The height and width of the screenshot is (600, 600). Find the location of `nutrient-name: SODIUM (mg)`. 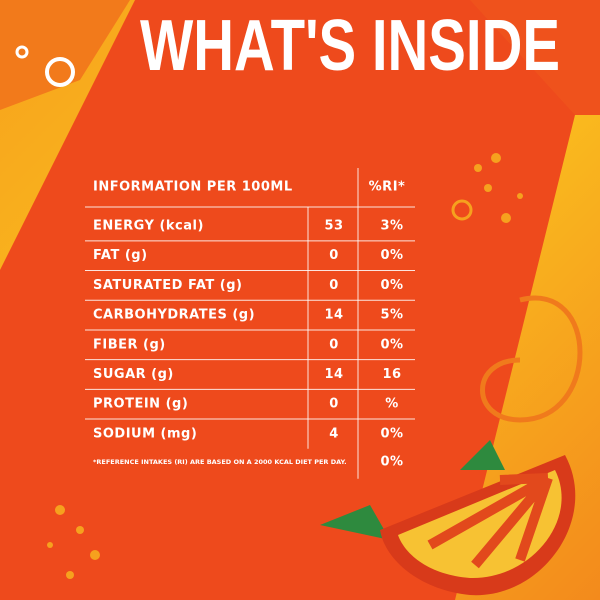

nutrient-name: SODIUM (mg) is located at coordinates (145, 433).